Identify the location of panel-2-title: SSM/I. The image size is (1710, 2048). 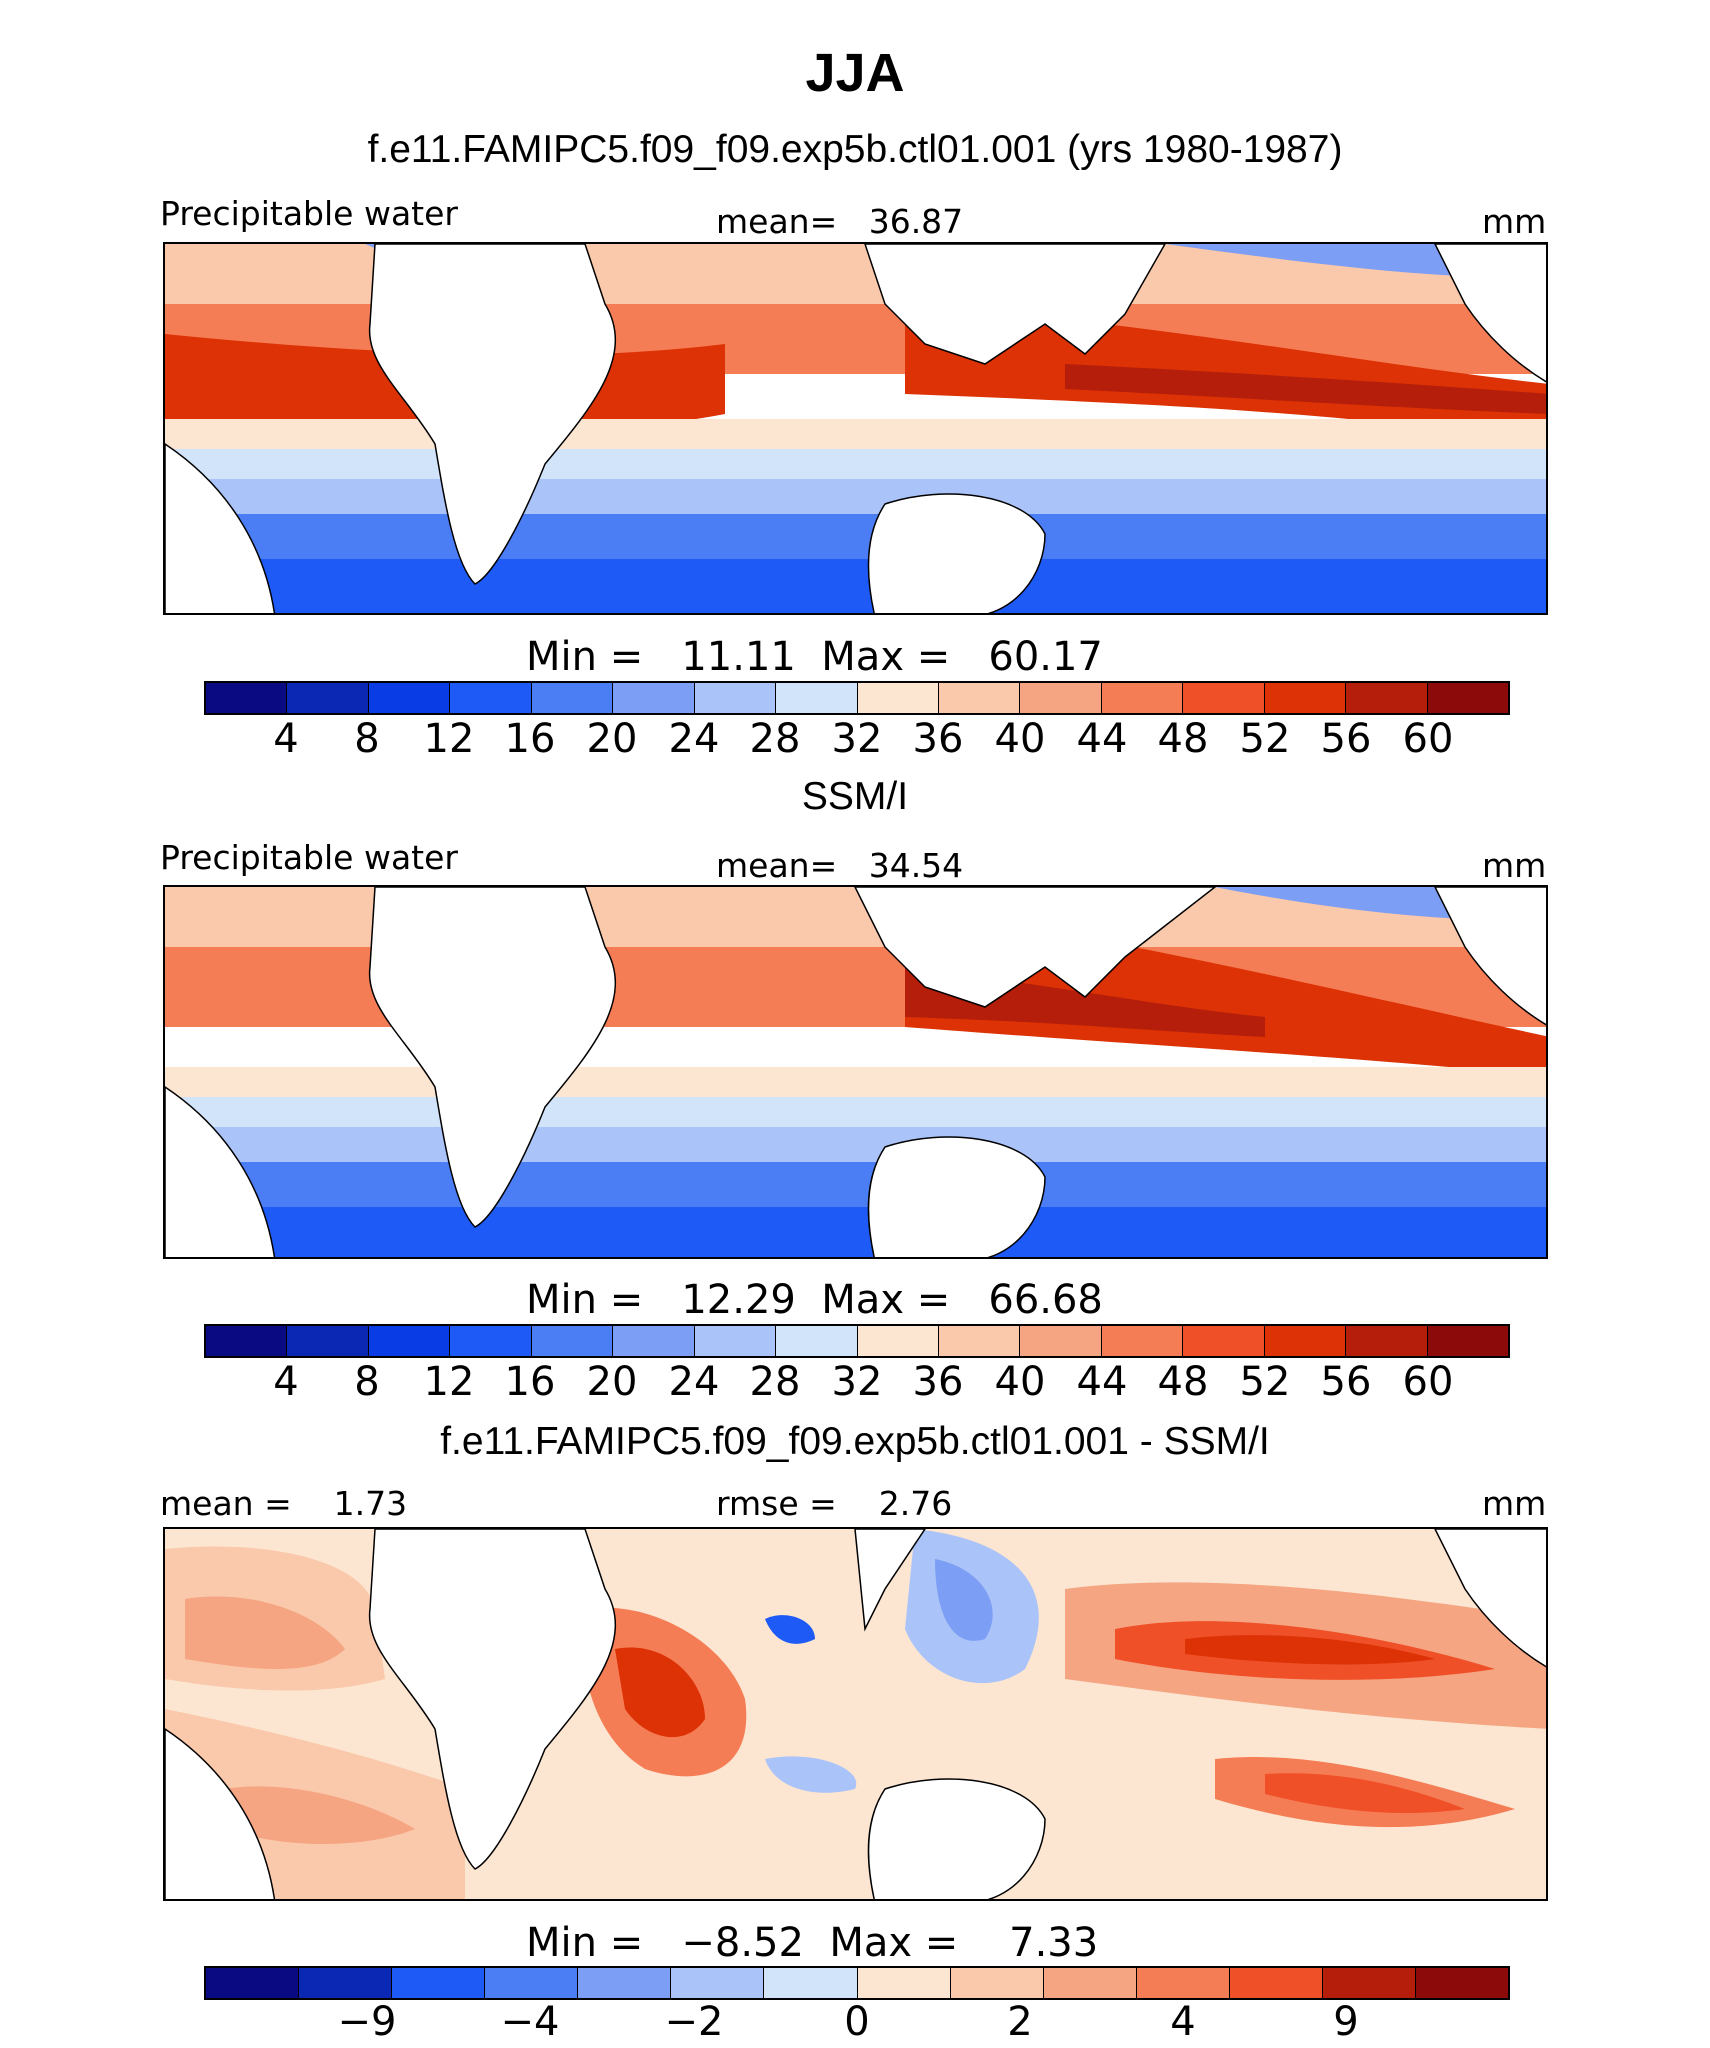
(855, 796).